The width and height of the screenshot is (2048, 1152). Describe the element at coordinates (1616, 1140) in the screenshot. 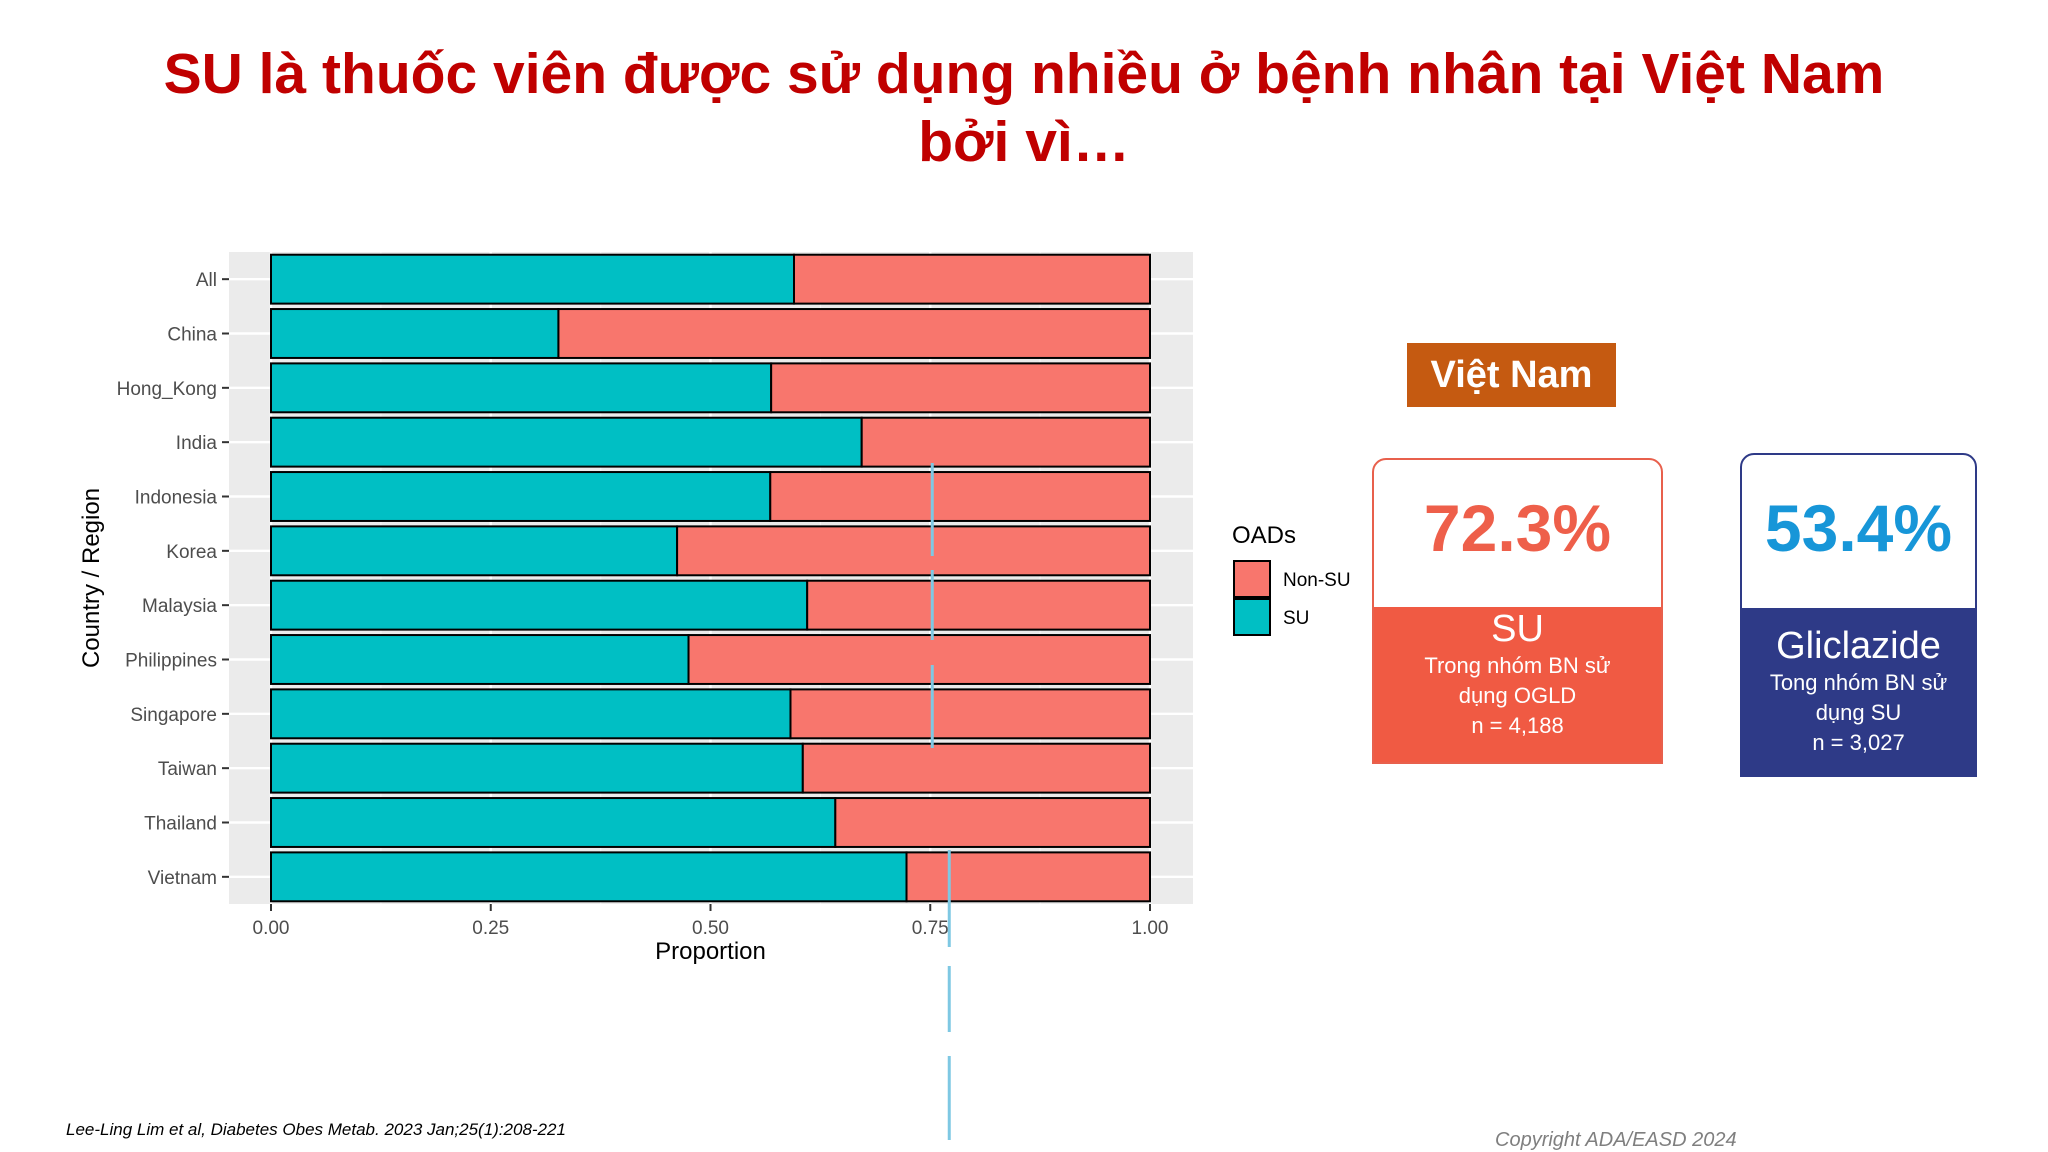

I see `copyright-notice: Copyright ADA/EASD 2024` at that location.